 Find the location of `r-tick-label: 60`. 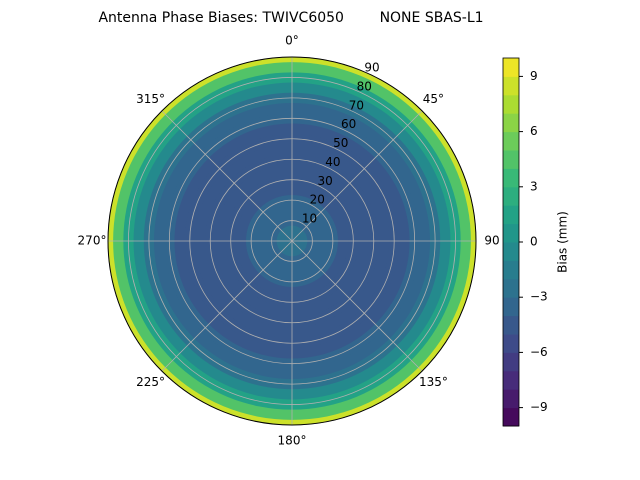

r-tick-label: 60 is located at coordinates (348, 124).